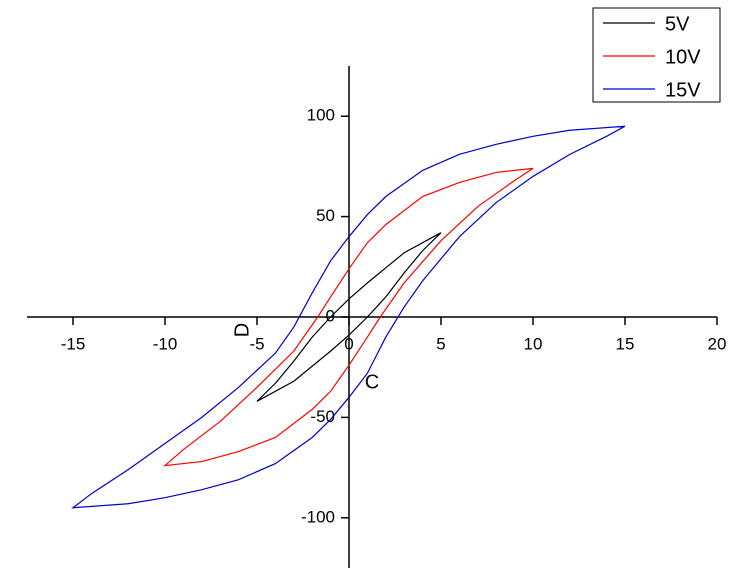 This screenshot has height=577, width=733. Describe the element at coordinates (677, 24) in the screenshot. I see `legend-label: 5V` at that location.